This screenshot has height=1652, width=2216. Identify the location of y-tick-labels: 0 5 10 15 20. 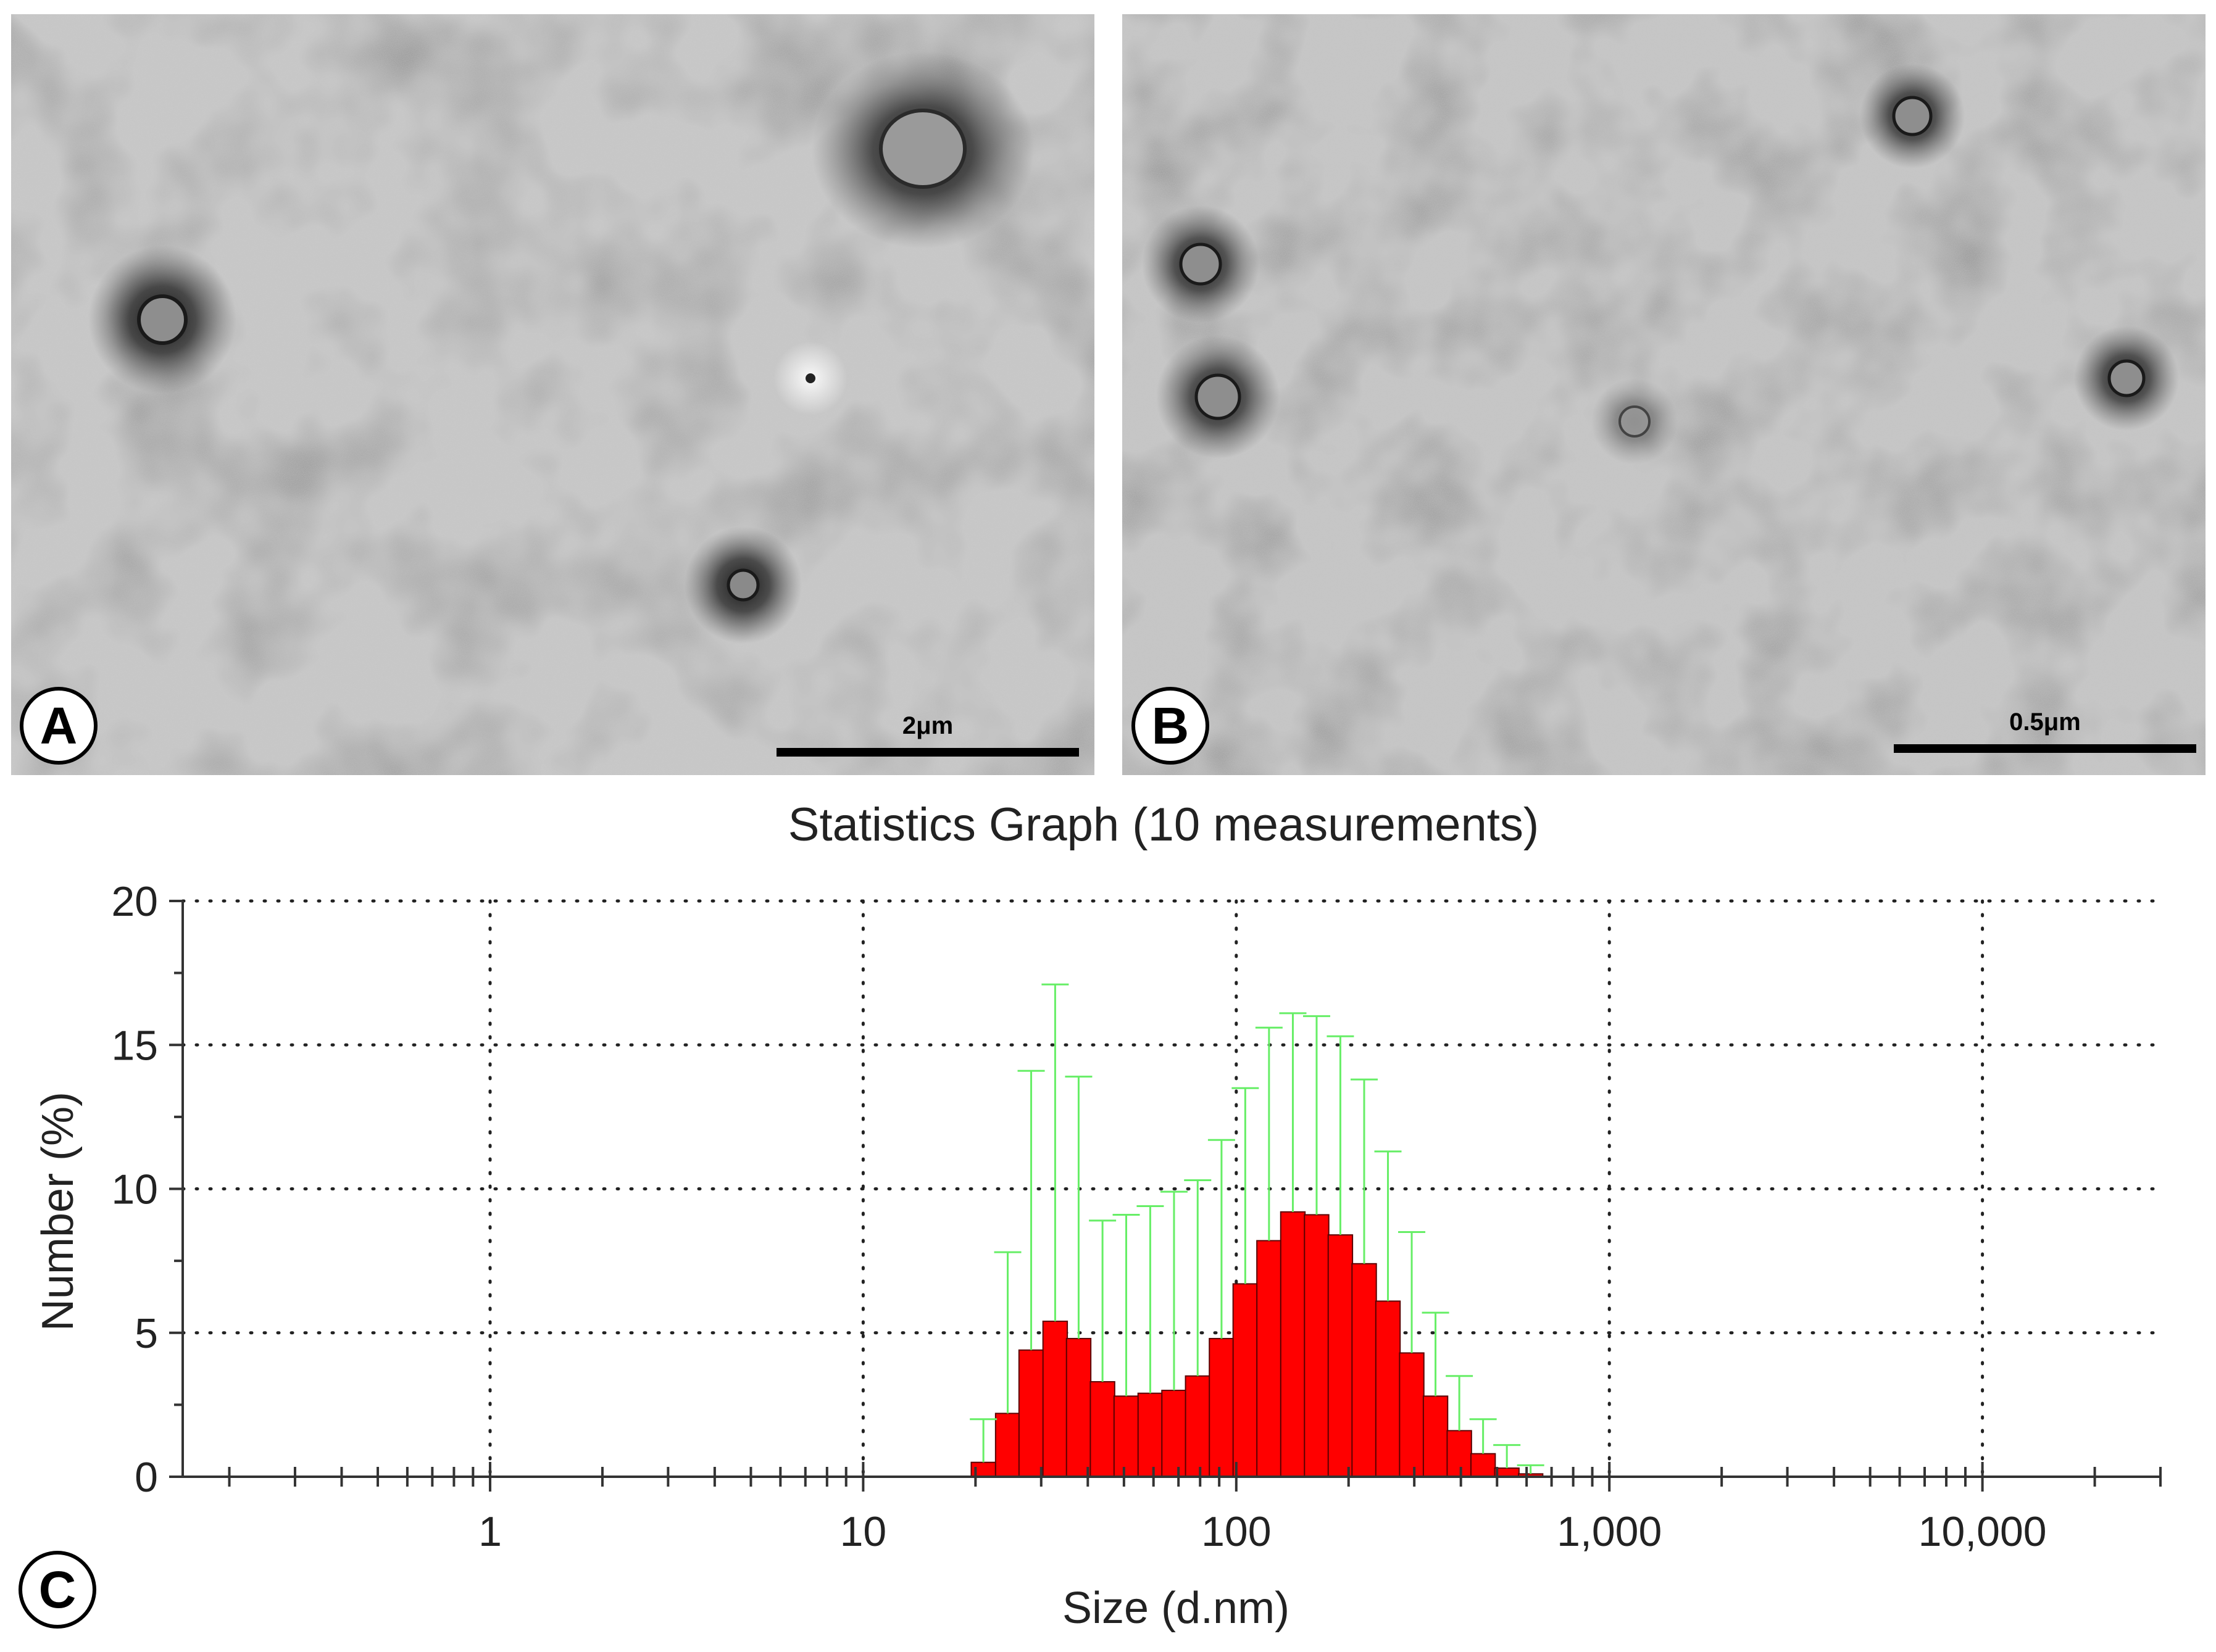
(134, 1189).